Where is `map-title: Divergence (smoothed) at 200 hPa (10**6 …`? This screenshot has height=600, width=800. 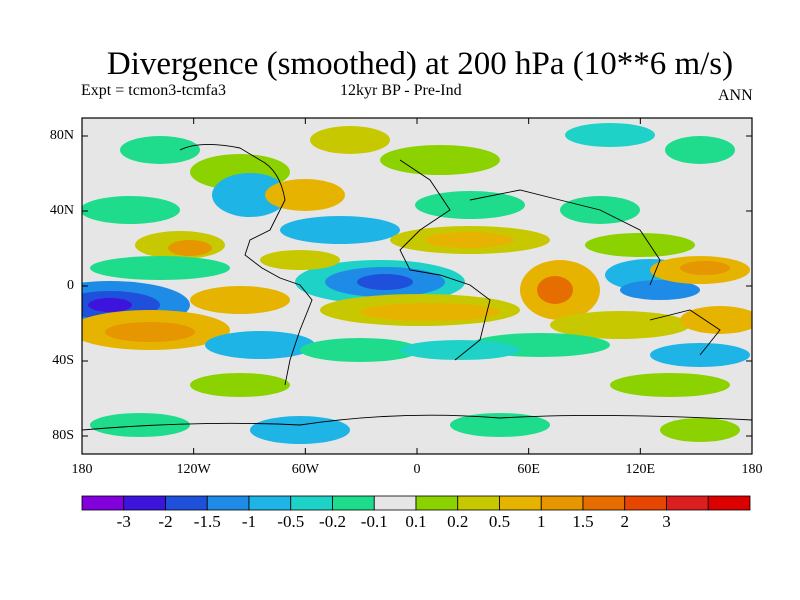
map-title: Divergence (smoothed) at 200 hPa (10**6 … is located at coordinates (420, 64).